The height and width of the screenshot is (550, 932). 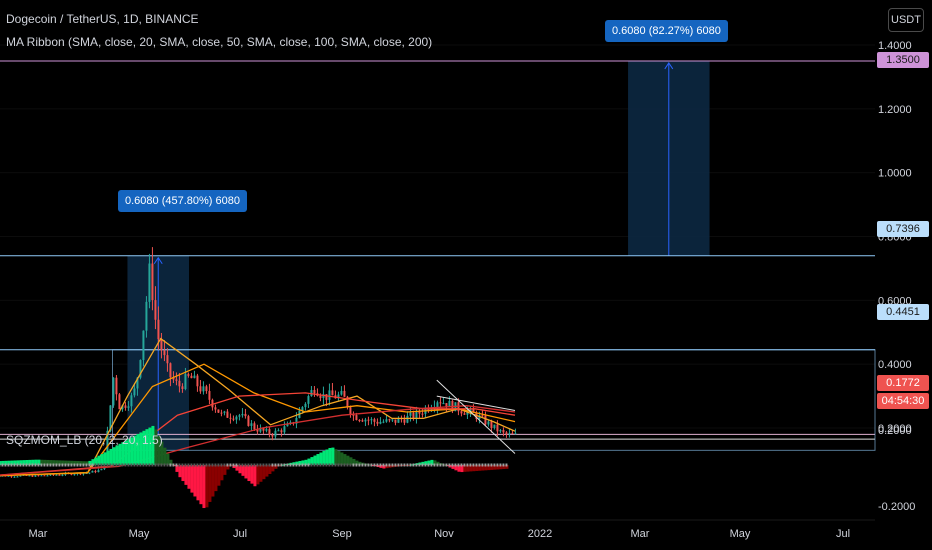 I want to click on x-tick-label: May, so click(x=139, y=534).